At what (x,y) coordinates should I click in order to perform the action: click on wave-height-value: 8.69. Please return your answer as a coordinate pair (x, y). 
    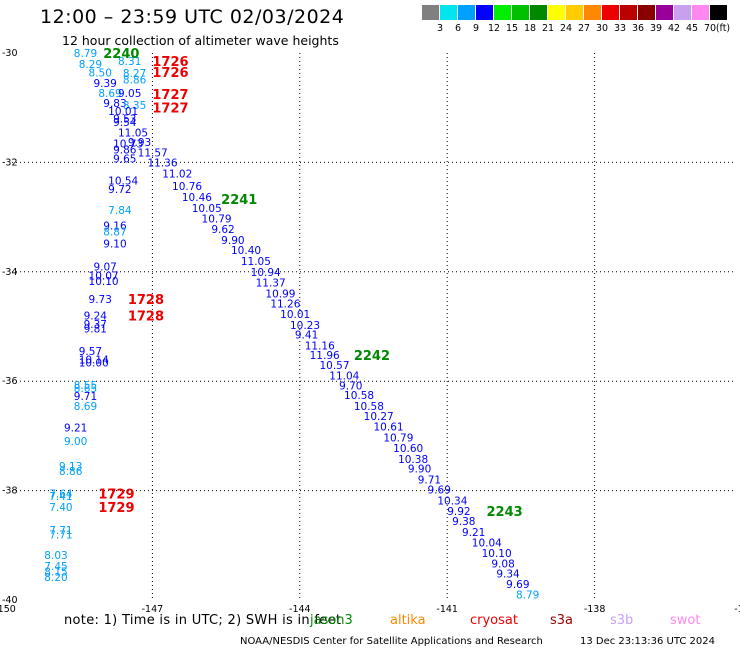
    Looking at the image, I should click on (85, 407).